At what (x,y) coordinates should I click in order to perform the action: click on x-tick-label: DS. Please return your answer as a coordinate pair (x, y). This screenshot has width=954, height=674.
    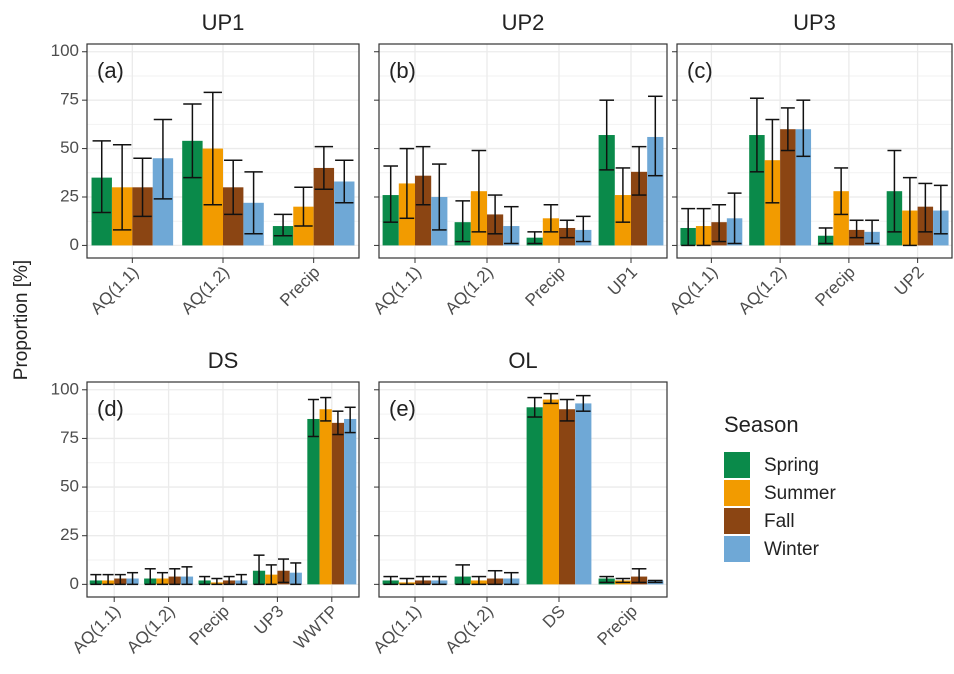
    Looking at the image, I should click on (554, 617).